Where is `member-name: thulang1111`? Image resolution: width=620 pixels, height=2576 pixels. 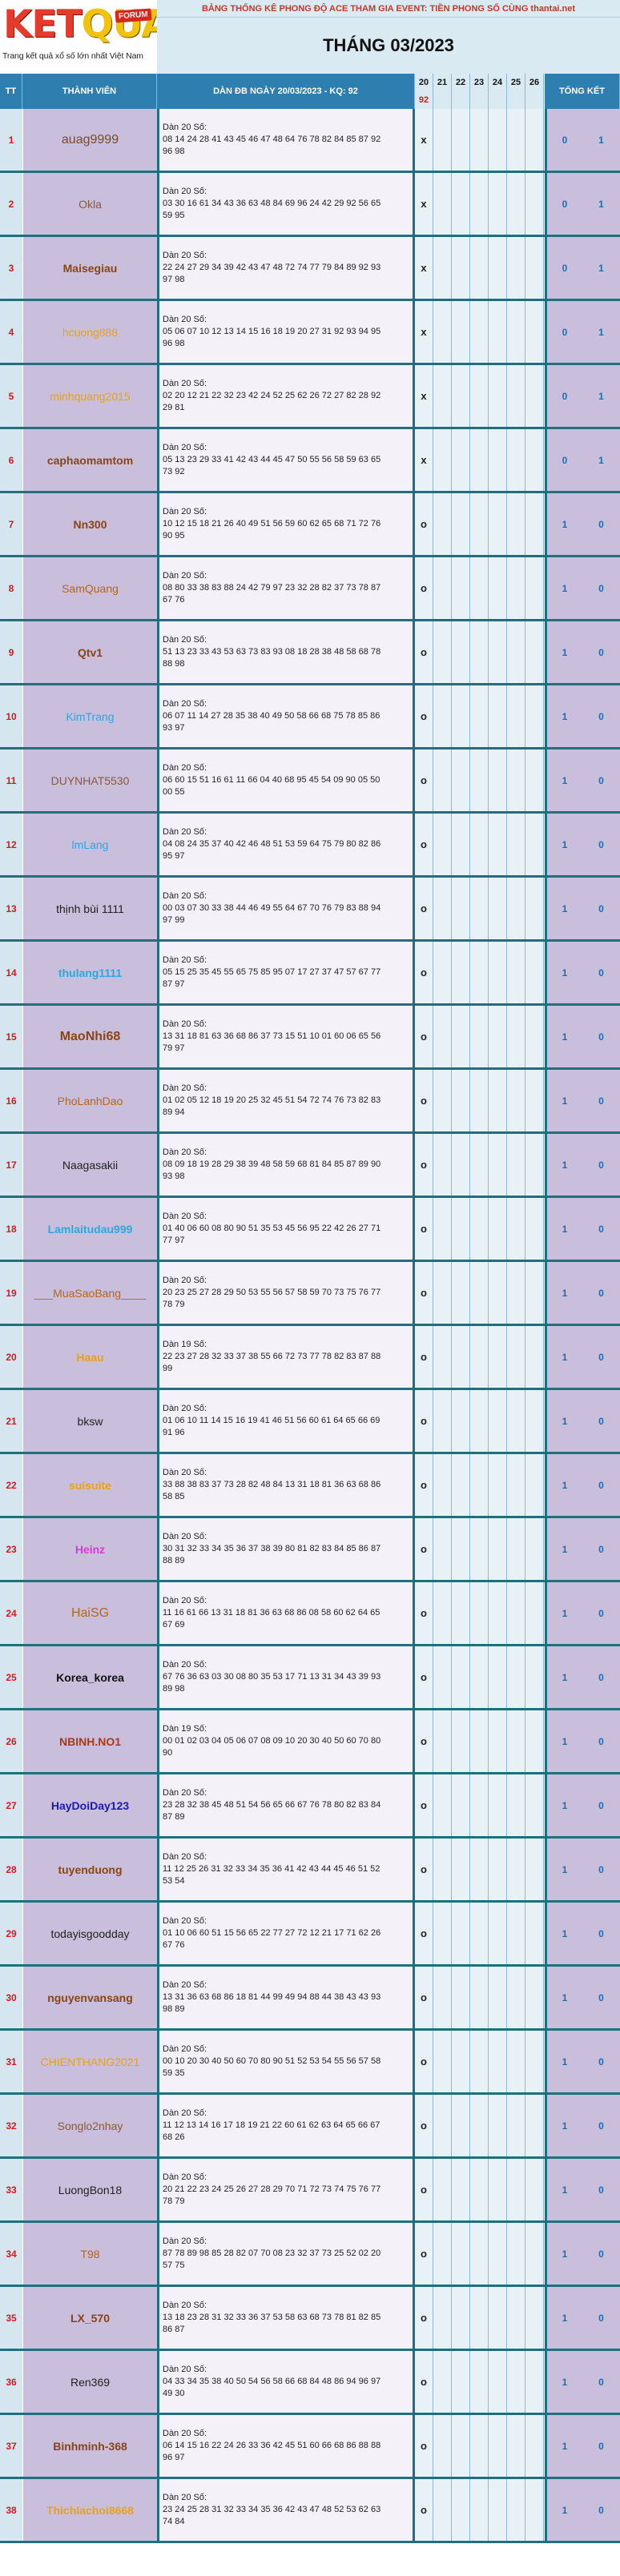
member-name: thulang1111 is located at coordinates (89, 972).